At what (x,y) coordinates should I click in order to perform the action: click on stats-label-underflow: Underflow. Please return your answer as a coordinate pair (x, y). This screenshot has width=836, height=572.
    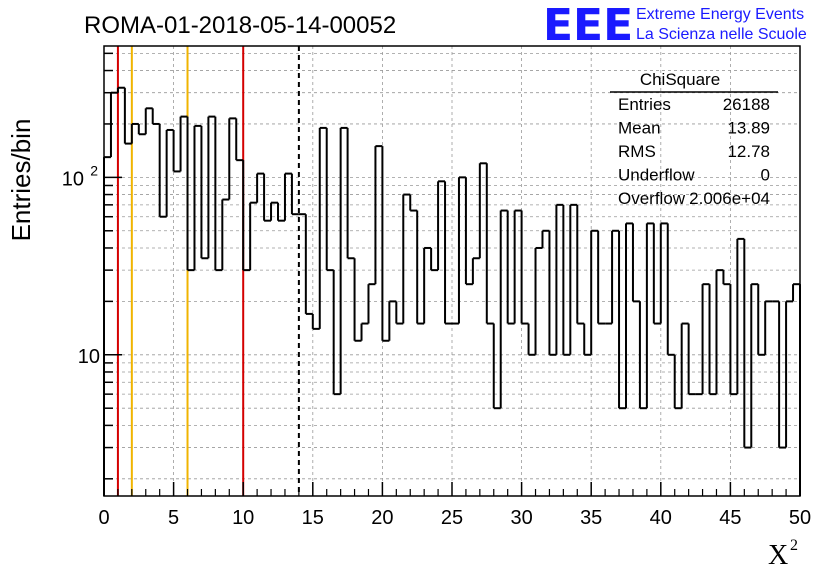
    Looking at the image, I should click on (656, 175).